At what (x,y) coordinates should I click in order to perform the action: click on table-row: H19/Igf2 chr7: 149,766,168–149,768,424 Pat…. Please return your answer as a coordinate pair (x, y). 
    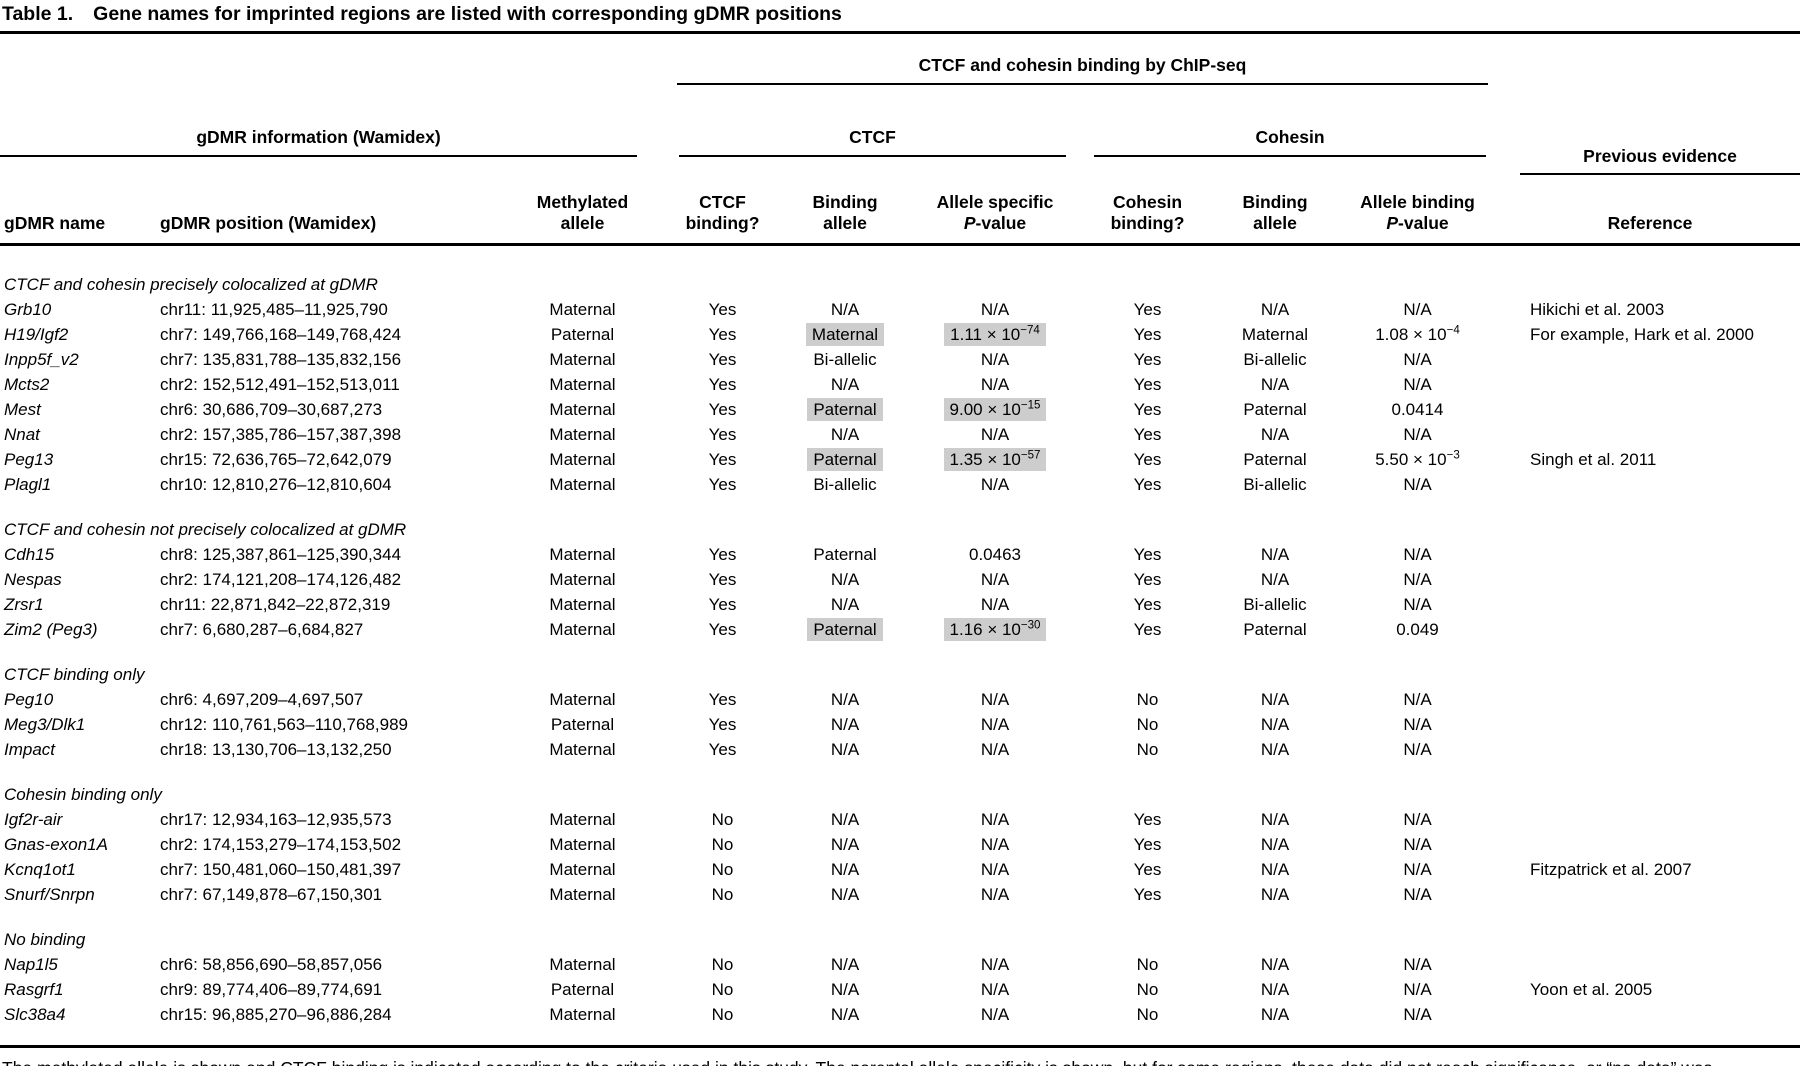
    Looking at the image, I should click on (900, 334).